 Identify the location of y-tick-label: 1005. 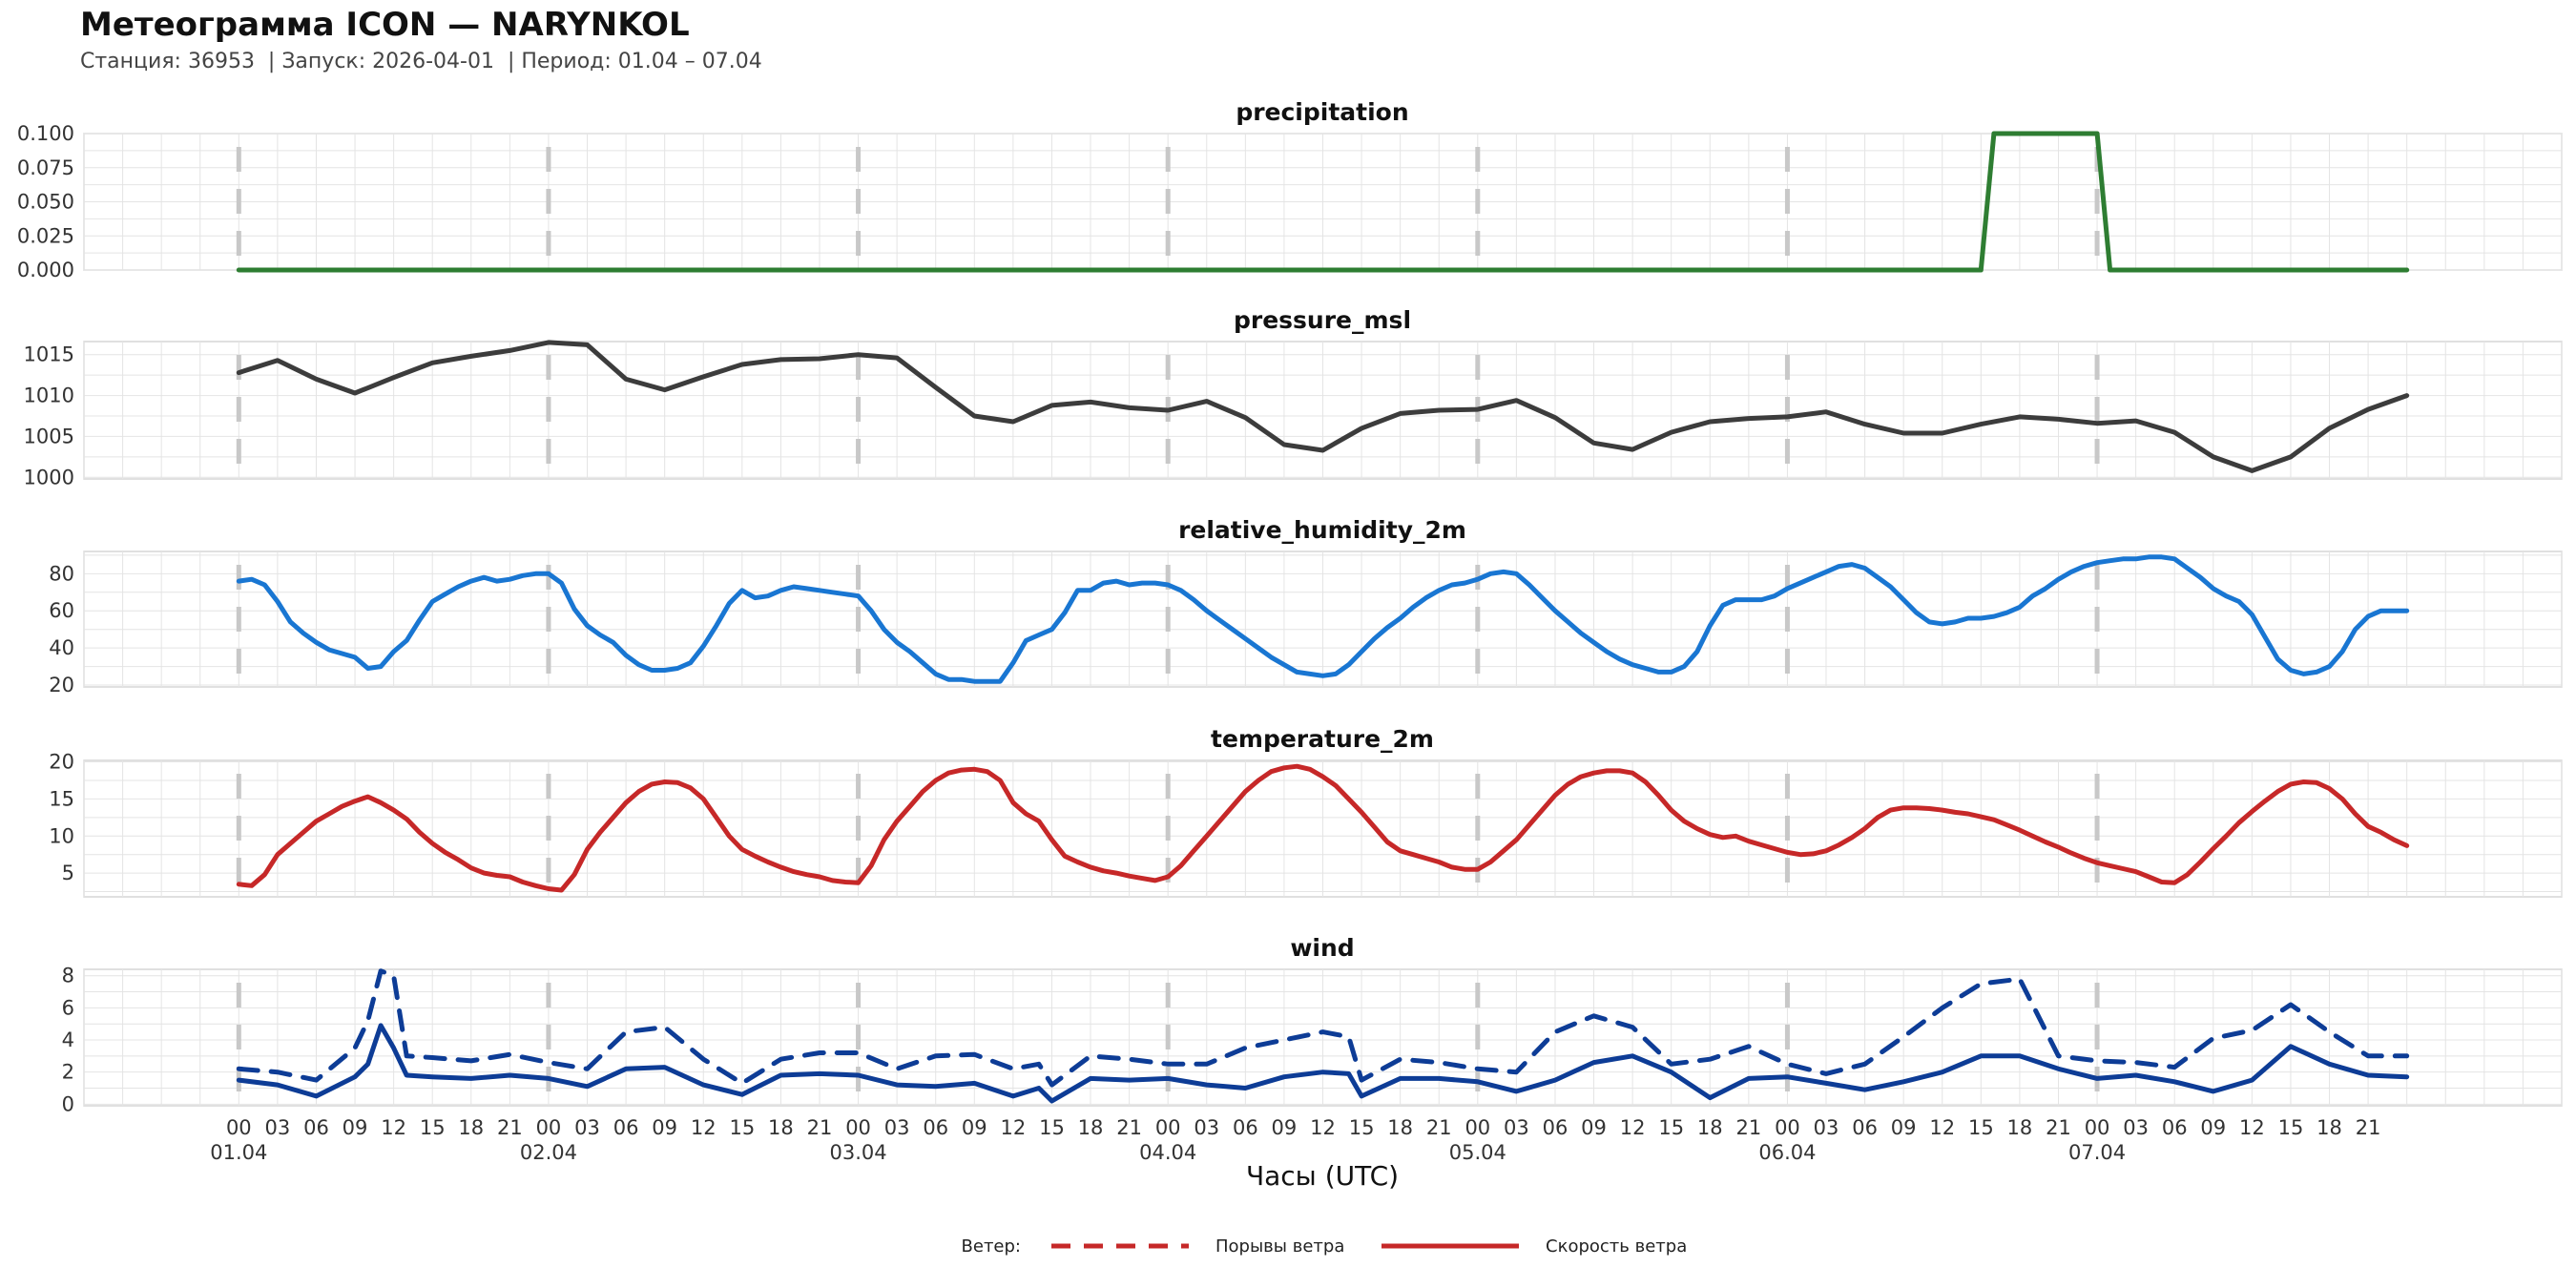
(49, 436).